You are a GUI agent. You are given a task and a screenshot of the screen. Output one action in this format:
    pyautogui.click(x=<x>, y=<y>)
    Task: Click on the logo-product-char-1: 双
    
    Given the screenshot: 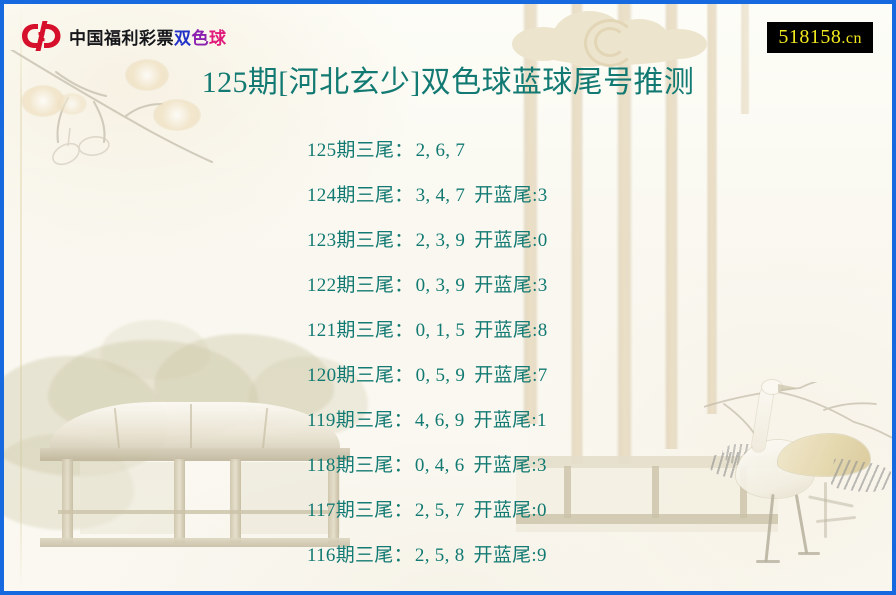 What is the action you would take?
    pyautogui.click(x=183, y=38)
    